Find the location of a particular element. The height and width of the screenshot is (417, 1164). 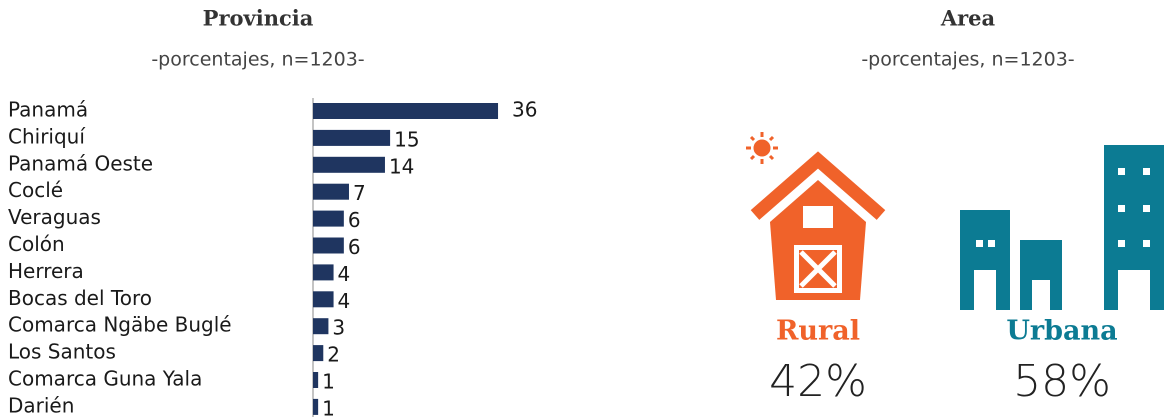

category-label: Comarca Ngäbe Buglé is located at coordinates (120, 325).